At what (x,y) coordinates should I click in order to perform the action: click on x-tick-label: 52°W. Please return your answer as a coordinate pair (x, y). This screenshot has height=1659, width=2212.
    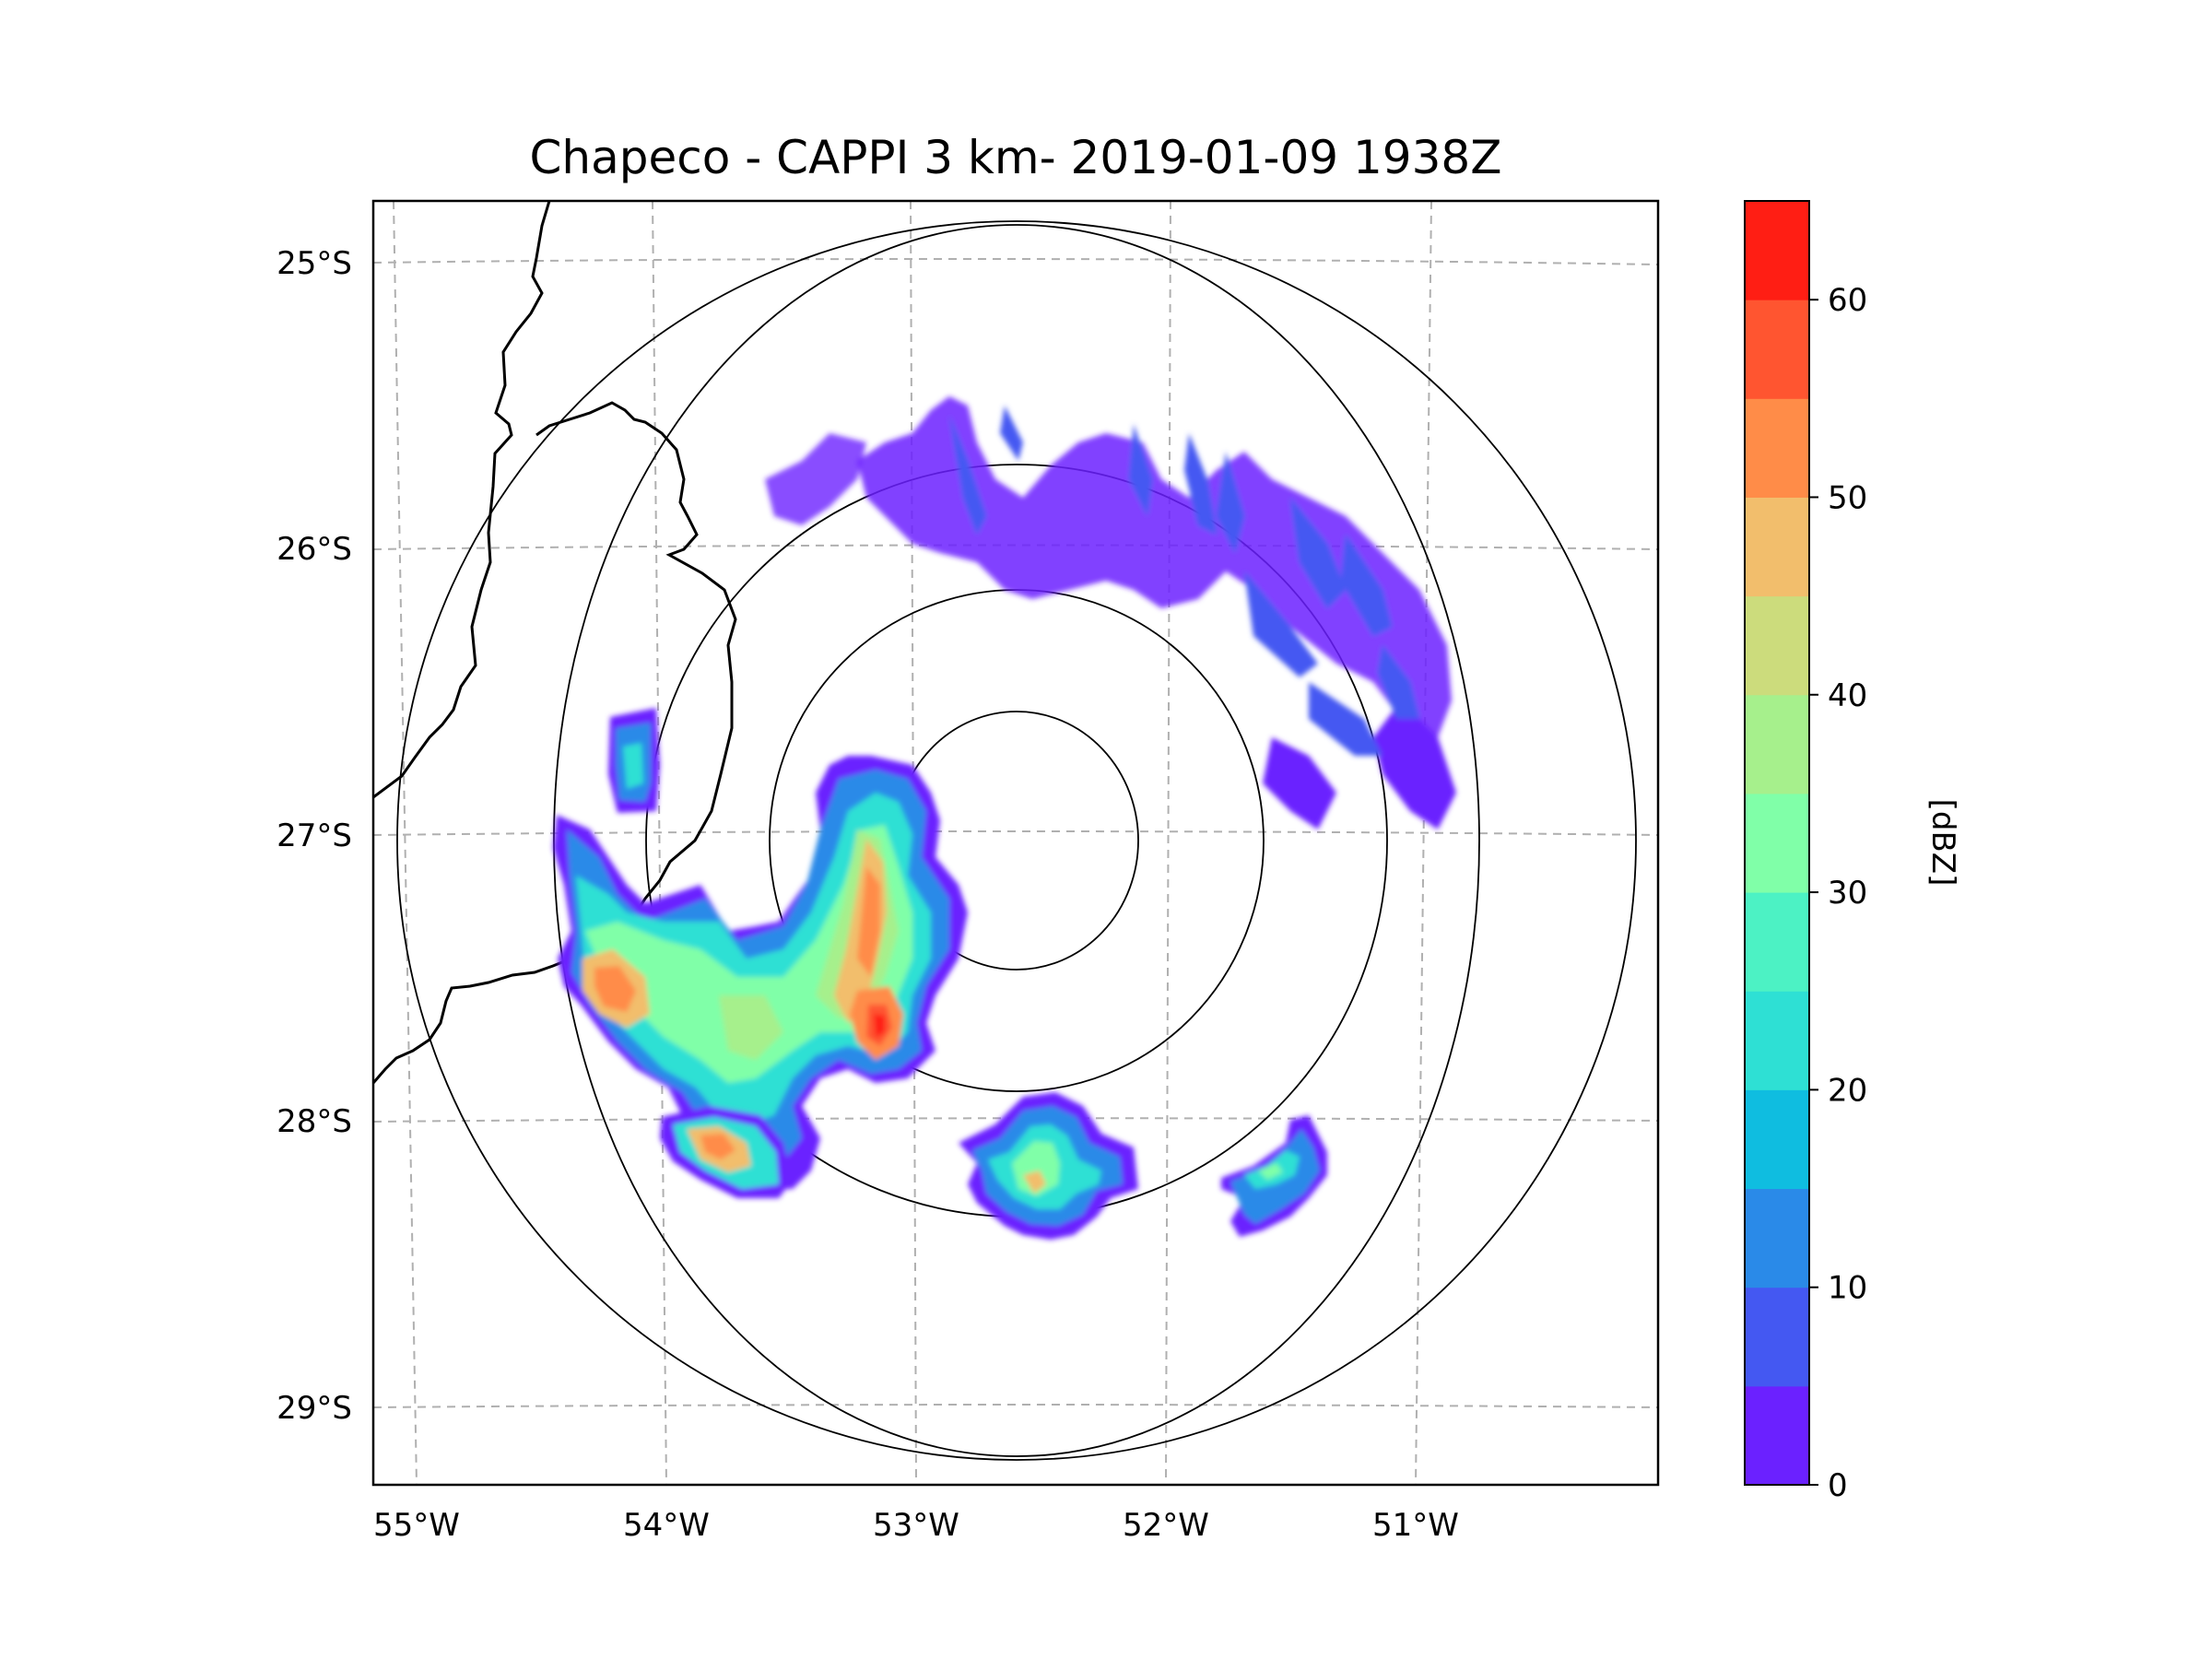
    Looking at the image, I should click on (1166, 1525).